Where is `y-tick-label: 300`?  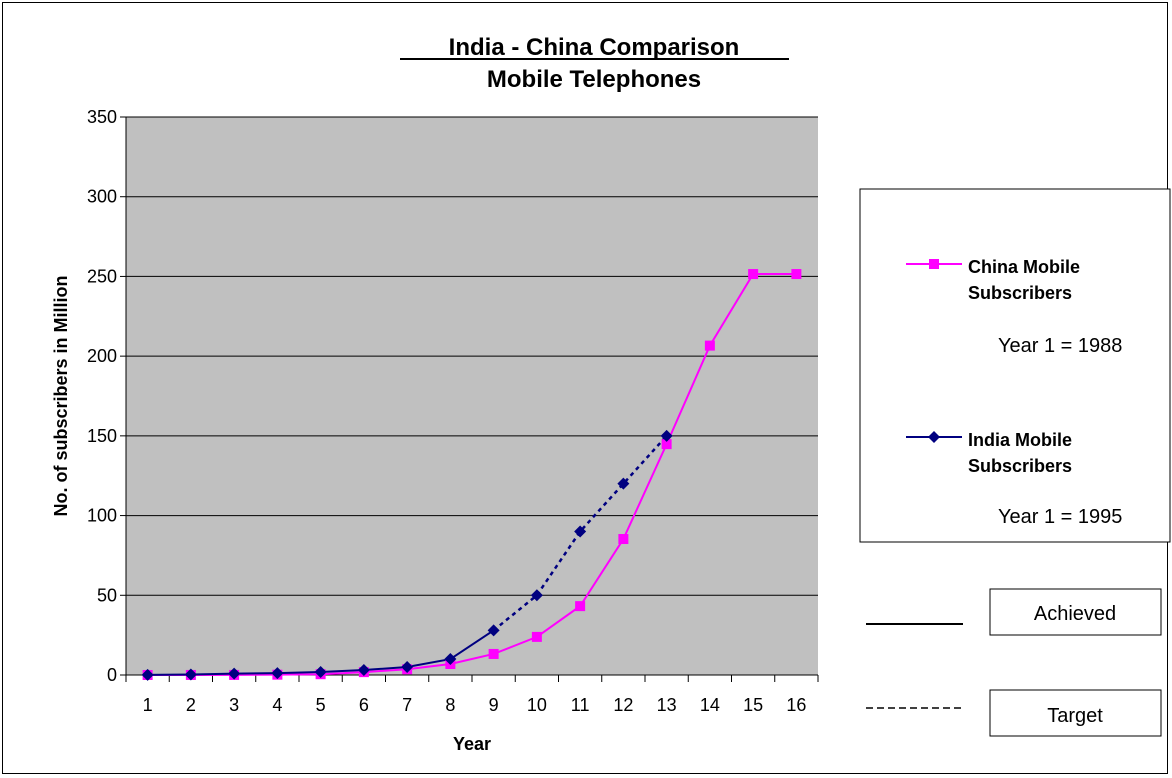
y-tick-label: 300 is located at coordinates (102, 197).